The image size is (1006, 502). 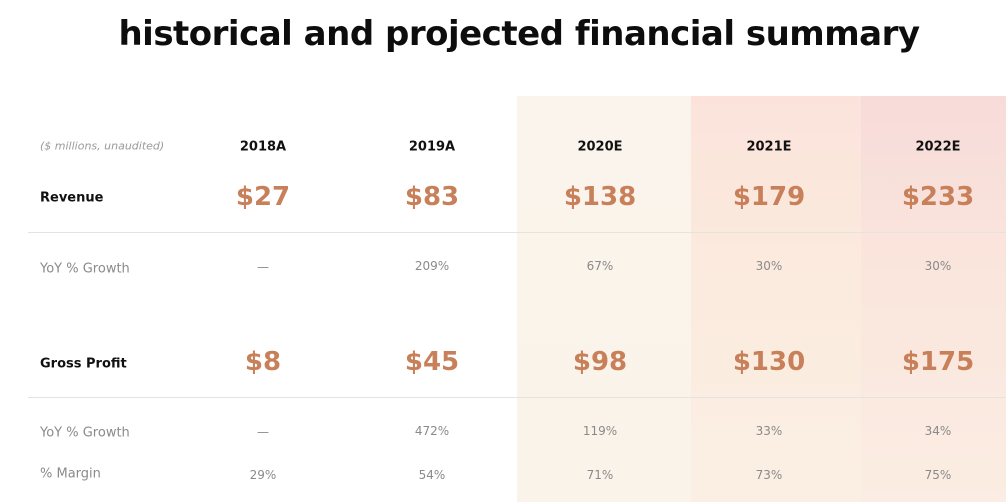 What do you see at coordinates (263, 475) in the screenshot?
I see `margin-value: 29%` at bounding box center [263, 475].